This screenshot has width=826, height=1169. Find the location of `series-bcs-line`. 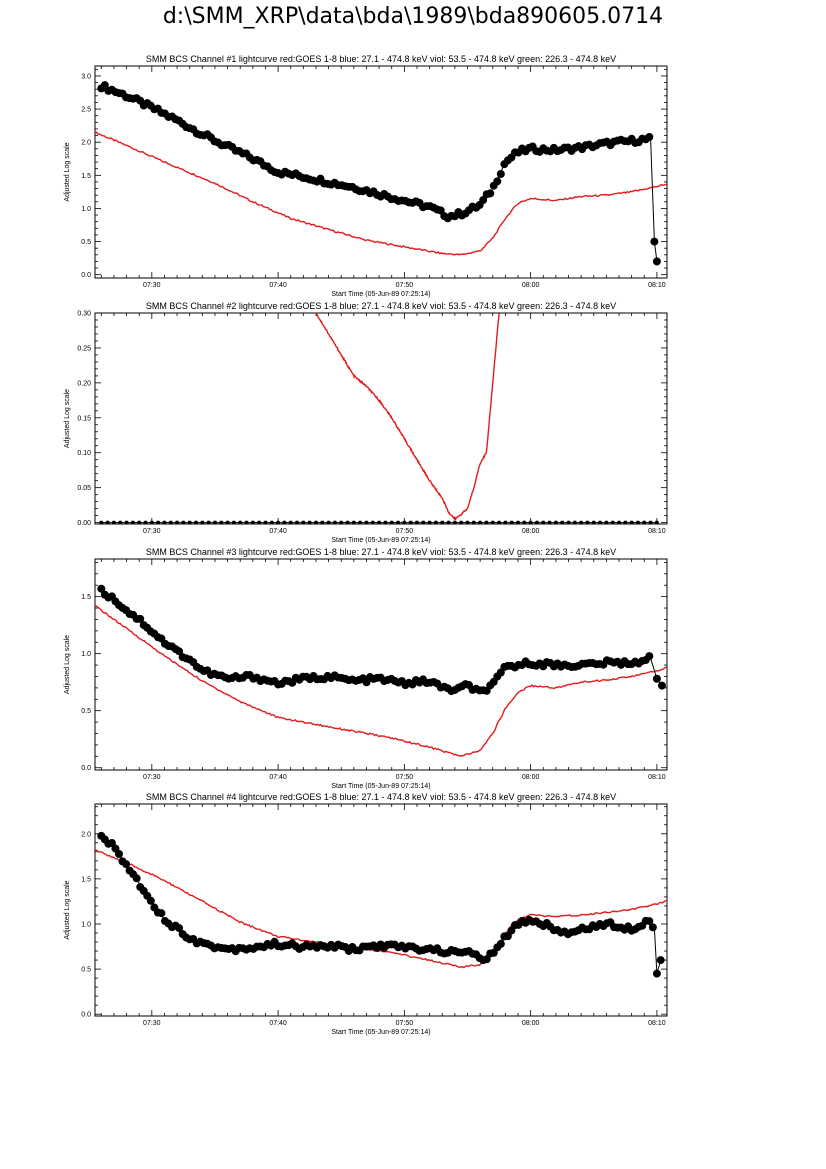

series-bcs-line is located at coordinates (381, 904).